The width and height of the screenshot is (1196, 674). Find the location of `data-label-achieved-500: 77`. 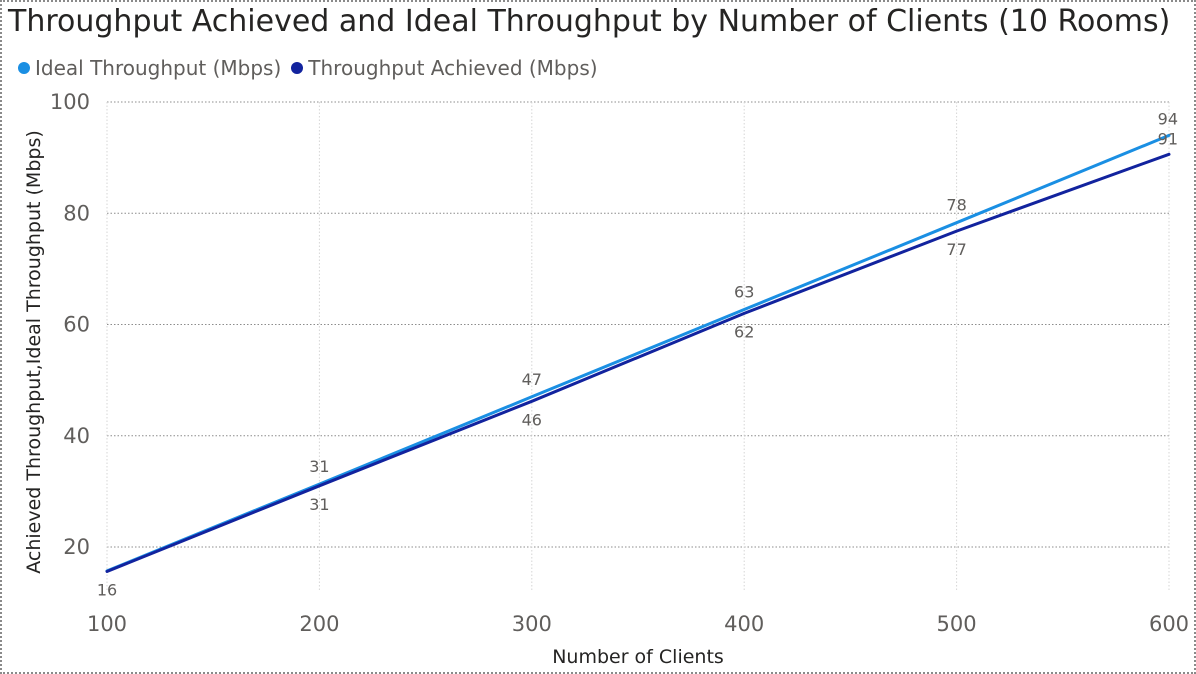

data-label-achieved-500: 77 is located at coordinates (956, 249).